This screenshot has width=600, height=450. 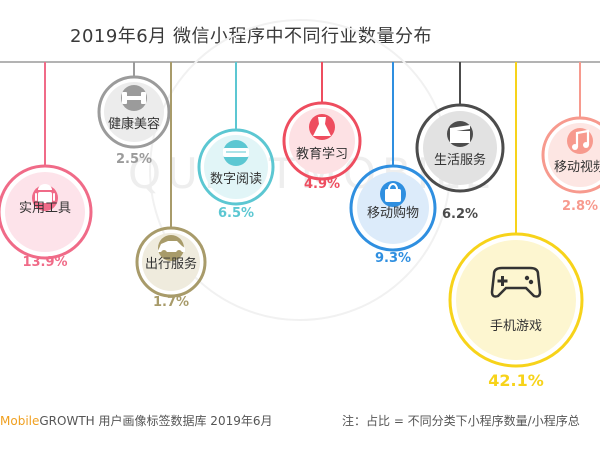 What do you see at coordinates (171, 186) in the screenshot?
I see `bubble-3: 出行服务 1.7%` at bounding box center [171, 186].